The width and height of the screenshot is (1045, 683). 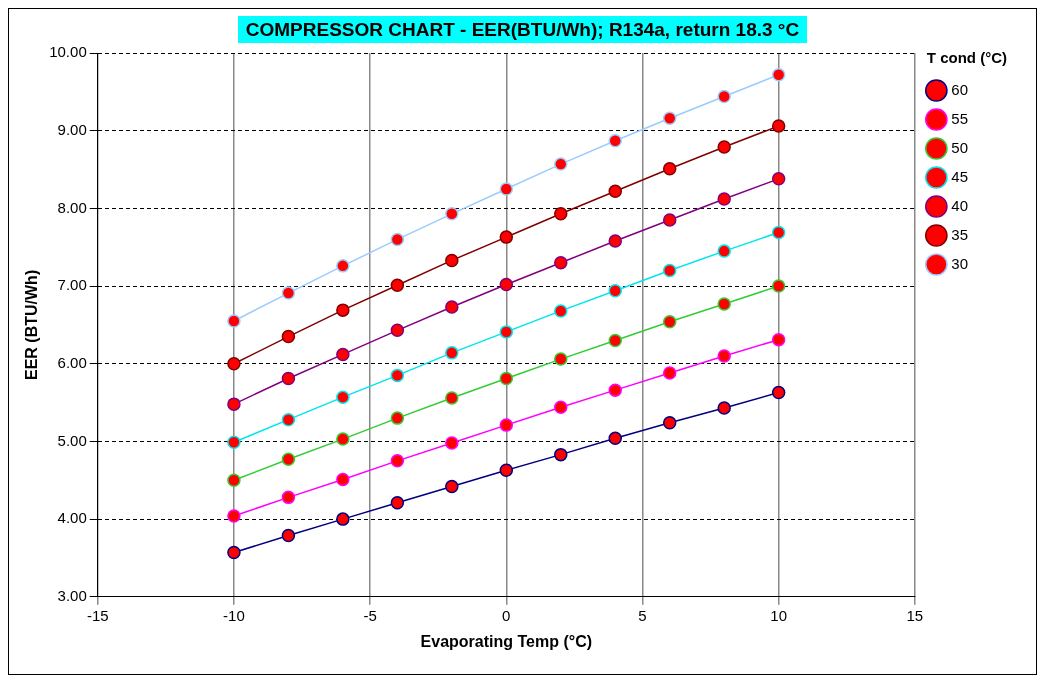 I want to click on y-tick-label: 6.00, so click(x=72, y=362).